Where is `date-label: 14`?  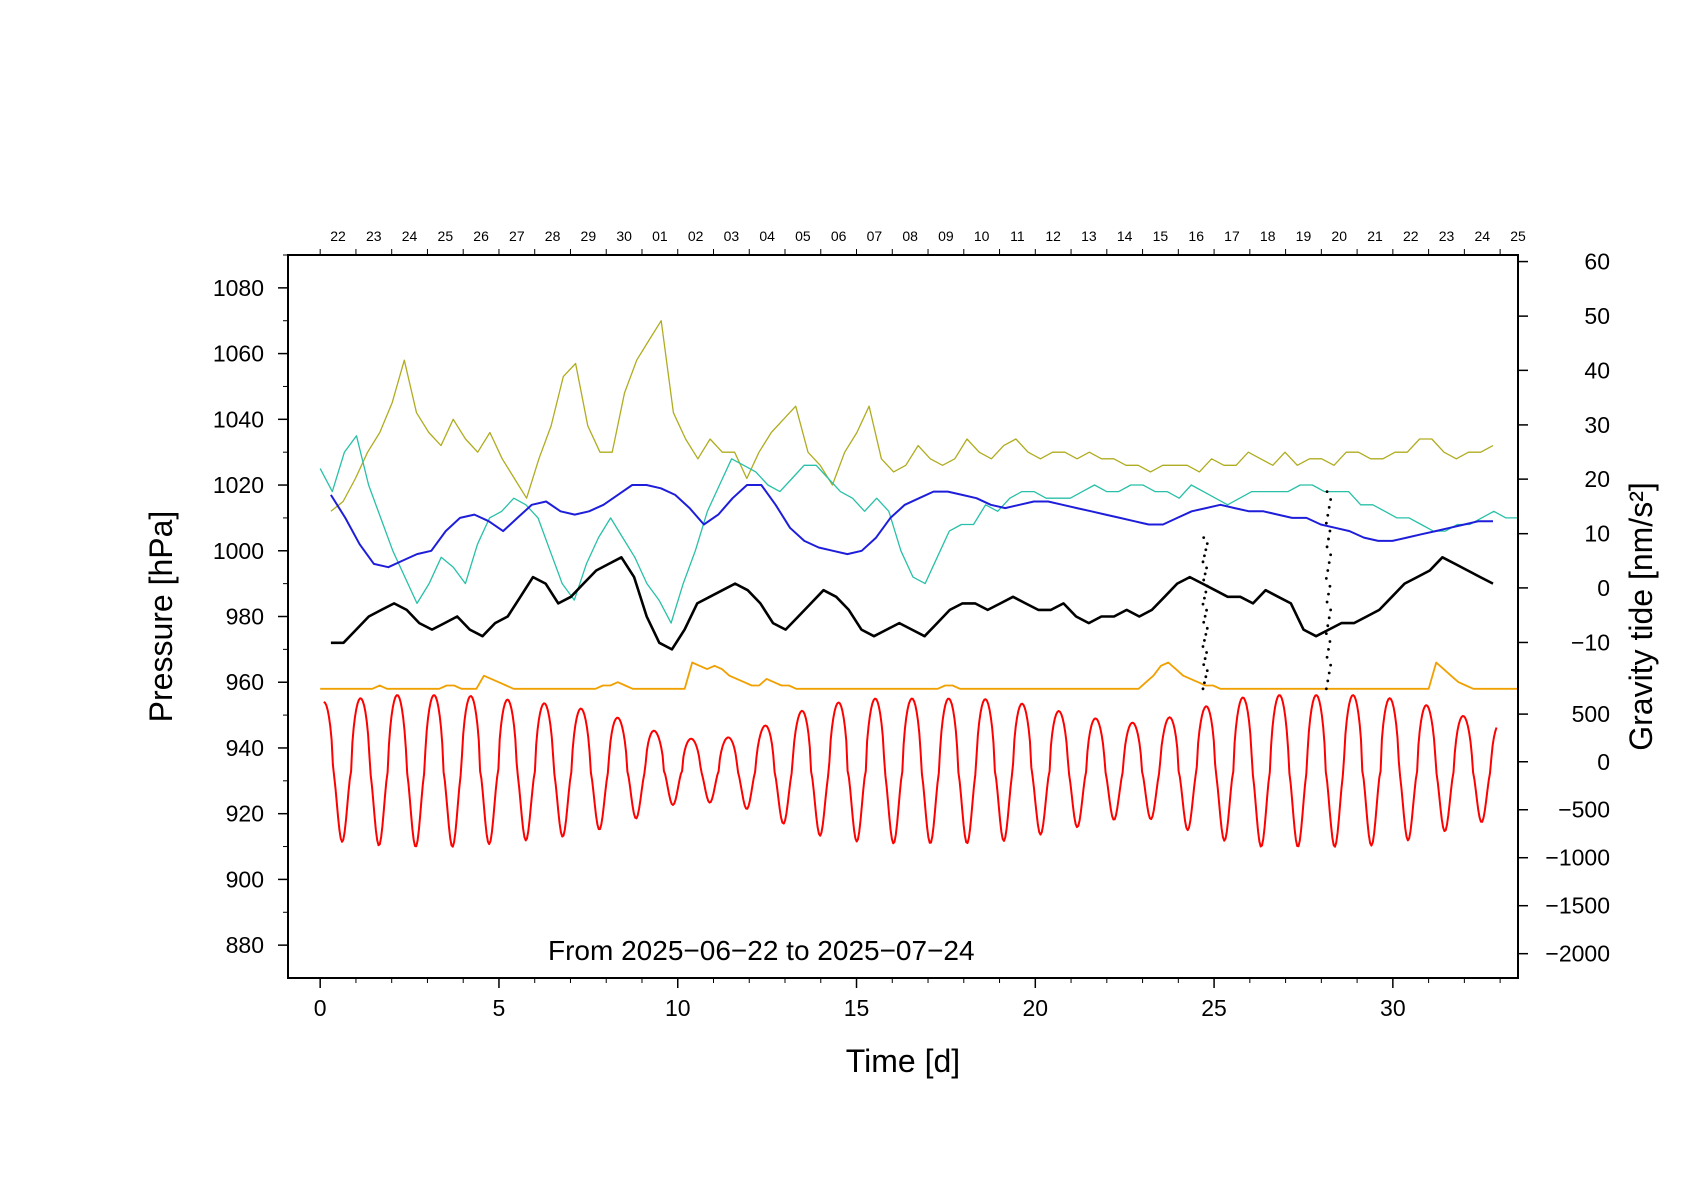
date-label: 14 is located at coordinates (1125, 236).